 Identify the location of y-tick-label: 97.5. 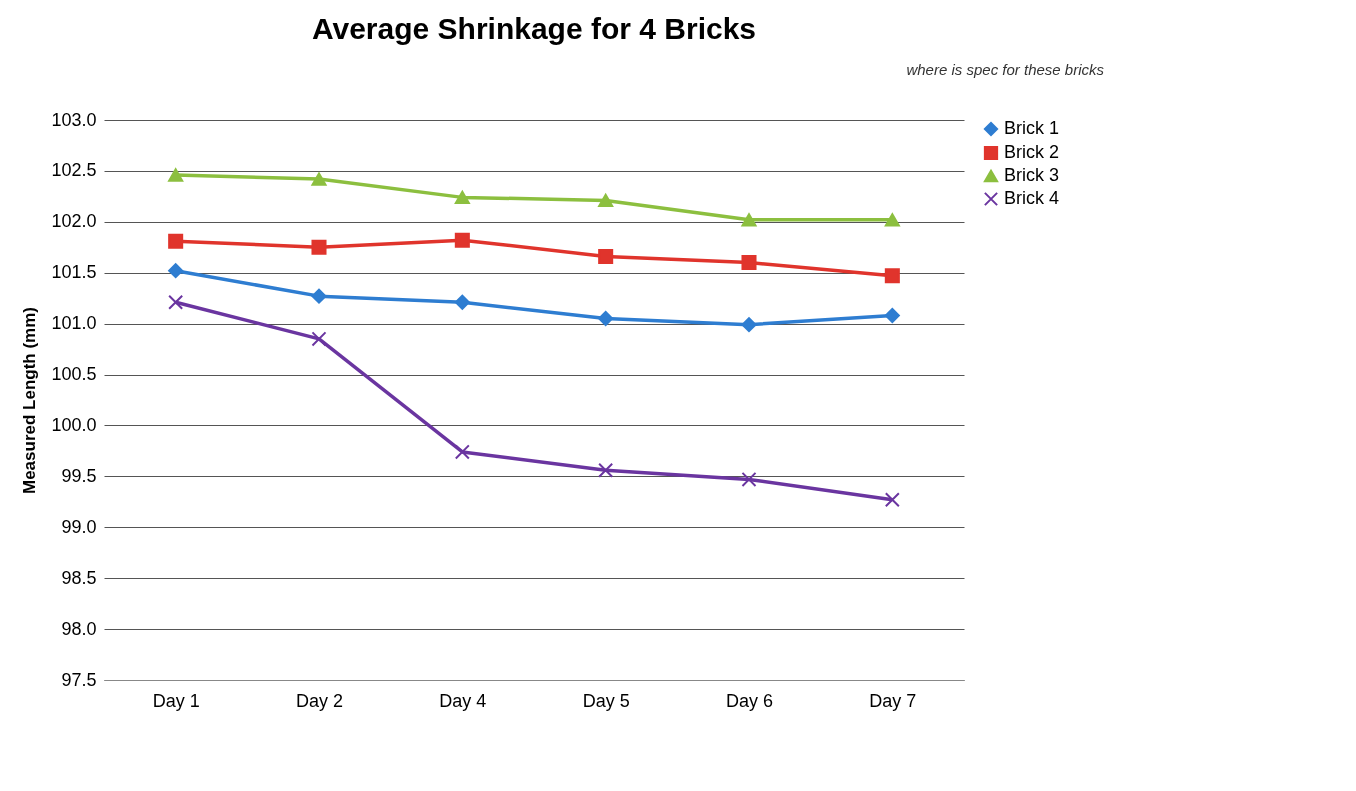
(79, 679).